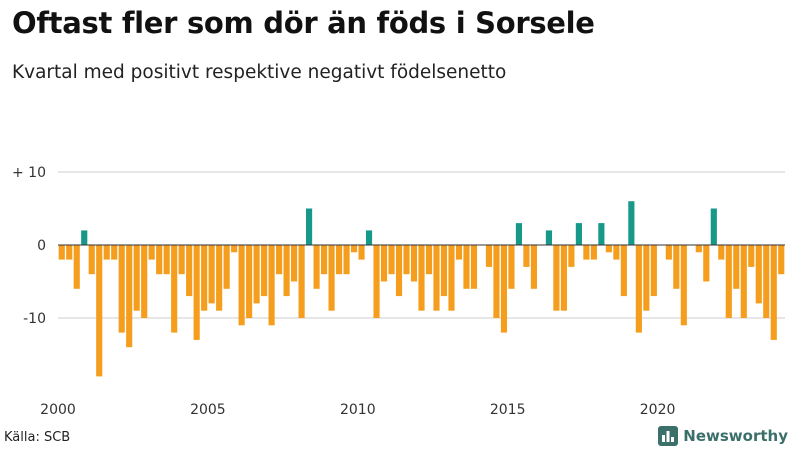  What do you see at coordinates (34, 319) in the screenshot?
I see `y-tick-label: -10` at bounding box center [34, 319].